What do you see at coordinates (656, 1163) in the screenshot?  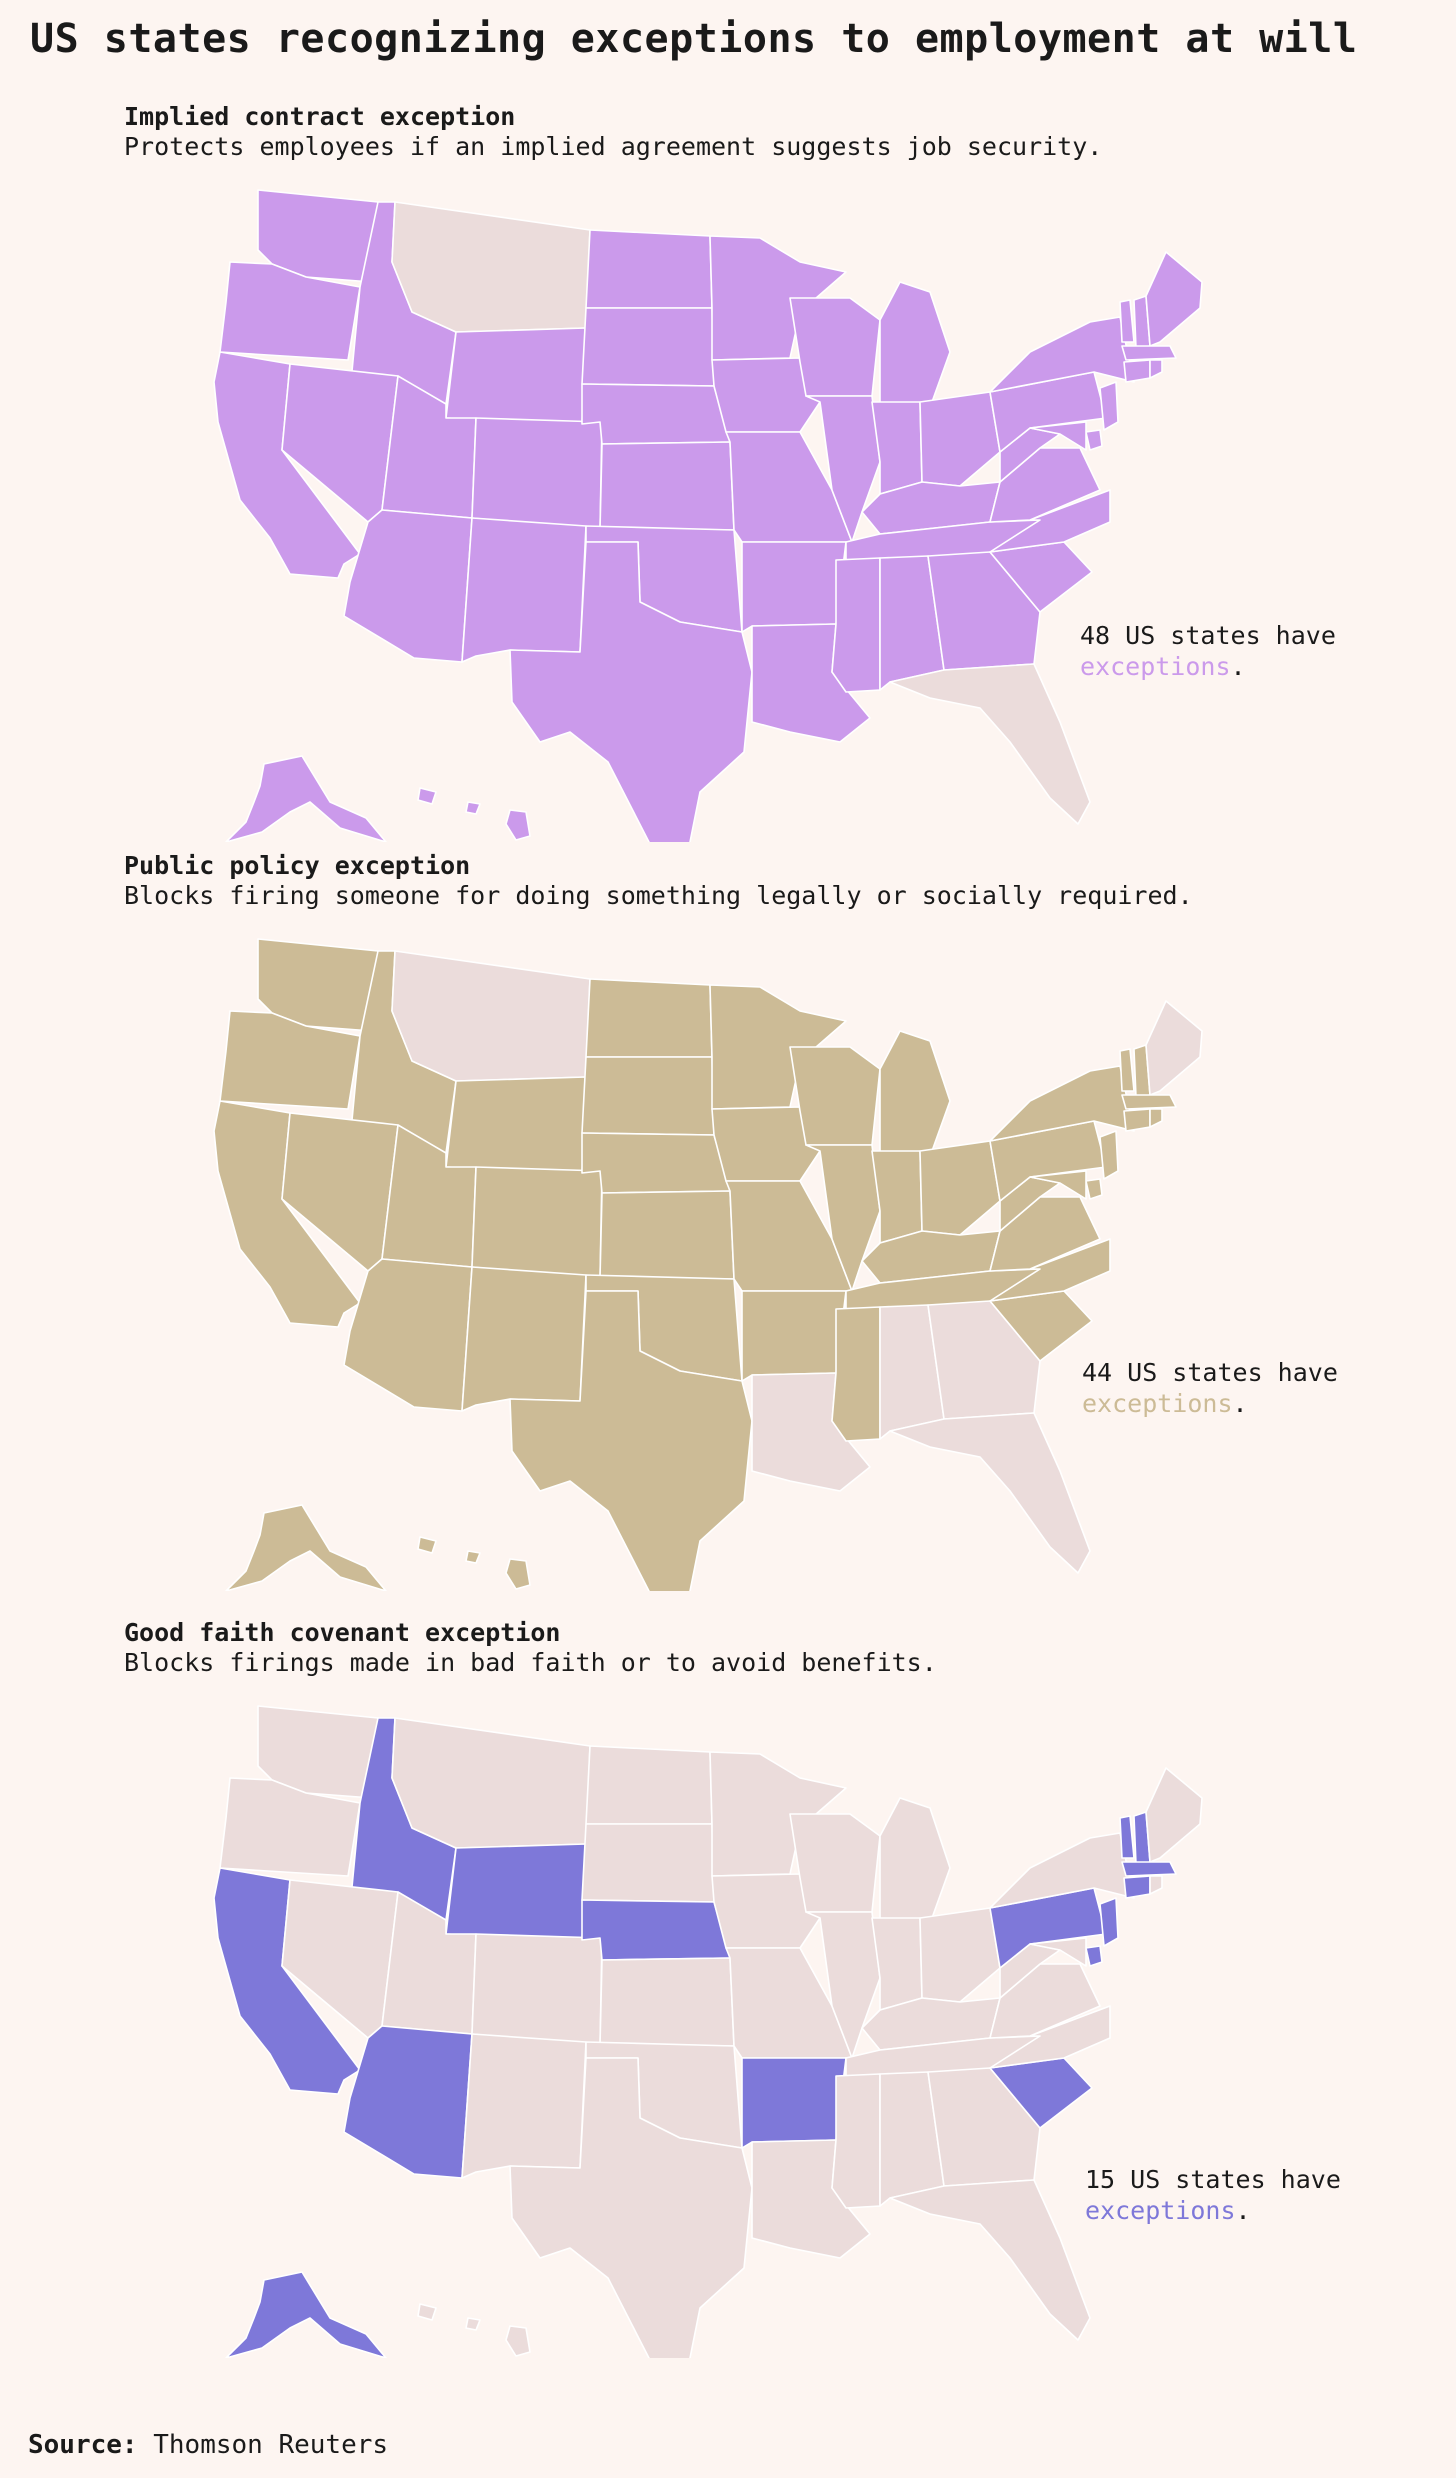 I see `state-ne` at bounding box center [656, 1163].